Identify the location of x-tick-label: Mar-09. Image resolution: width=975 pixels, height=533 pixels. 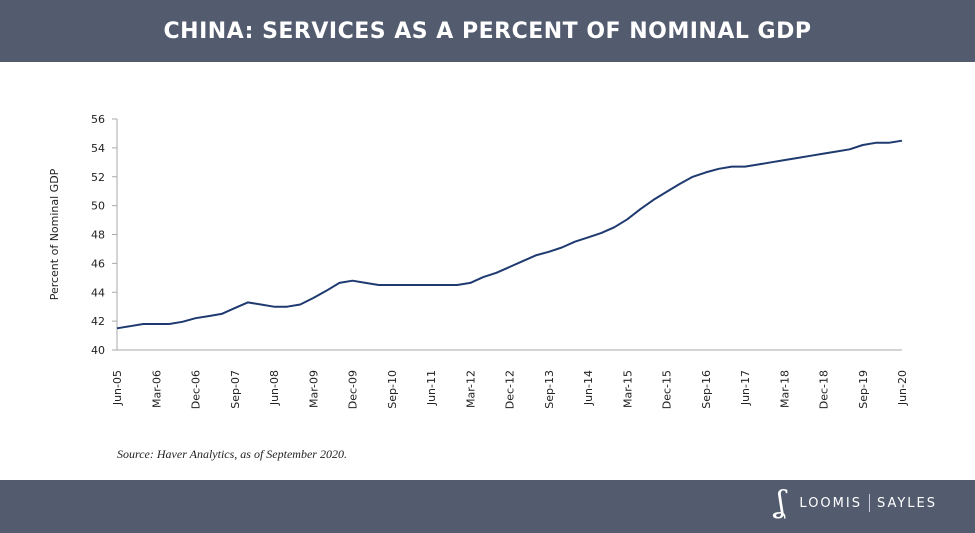
(313, 389).